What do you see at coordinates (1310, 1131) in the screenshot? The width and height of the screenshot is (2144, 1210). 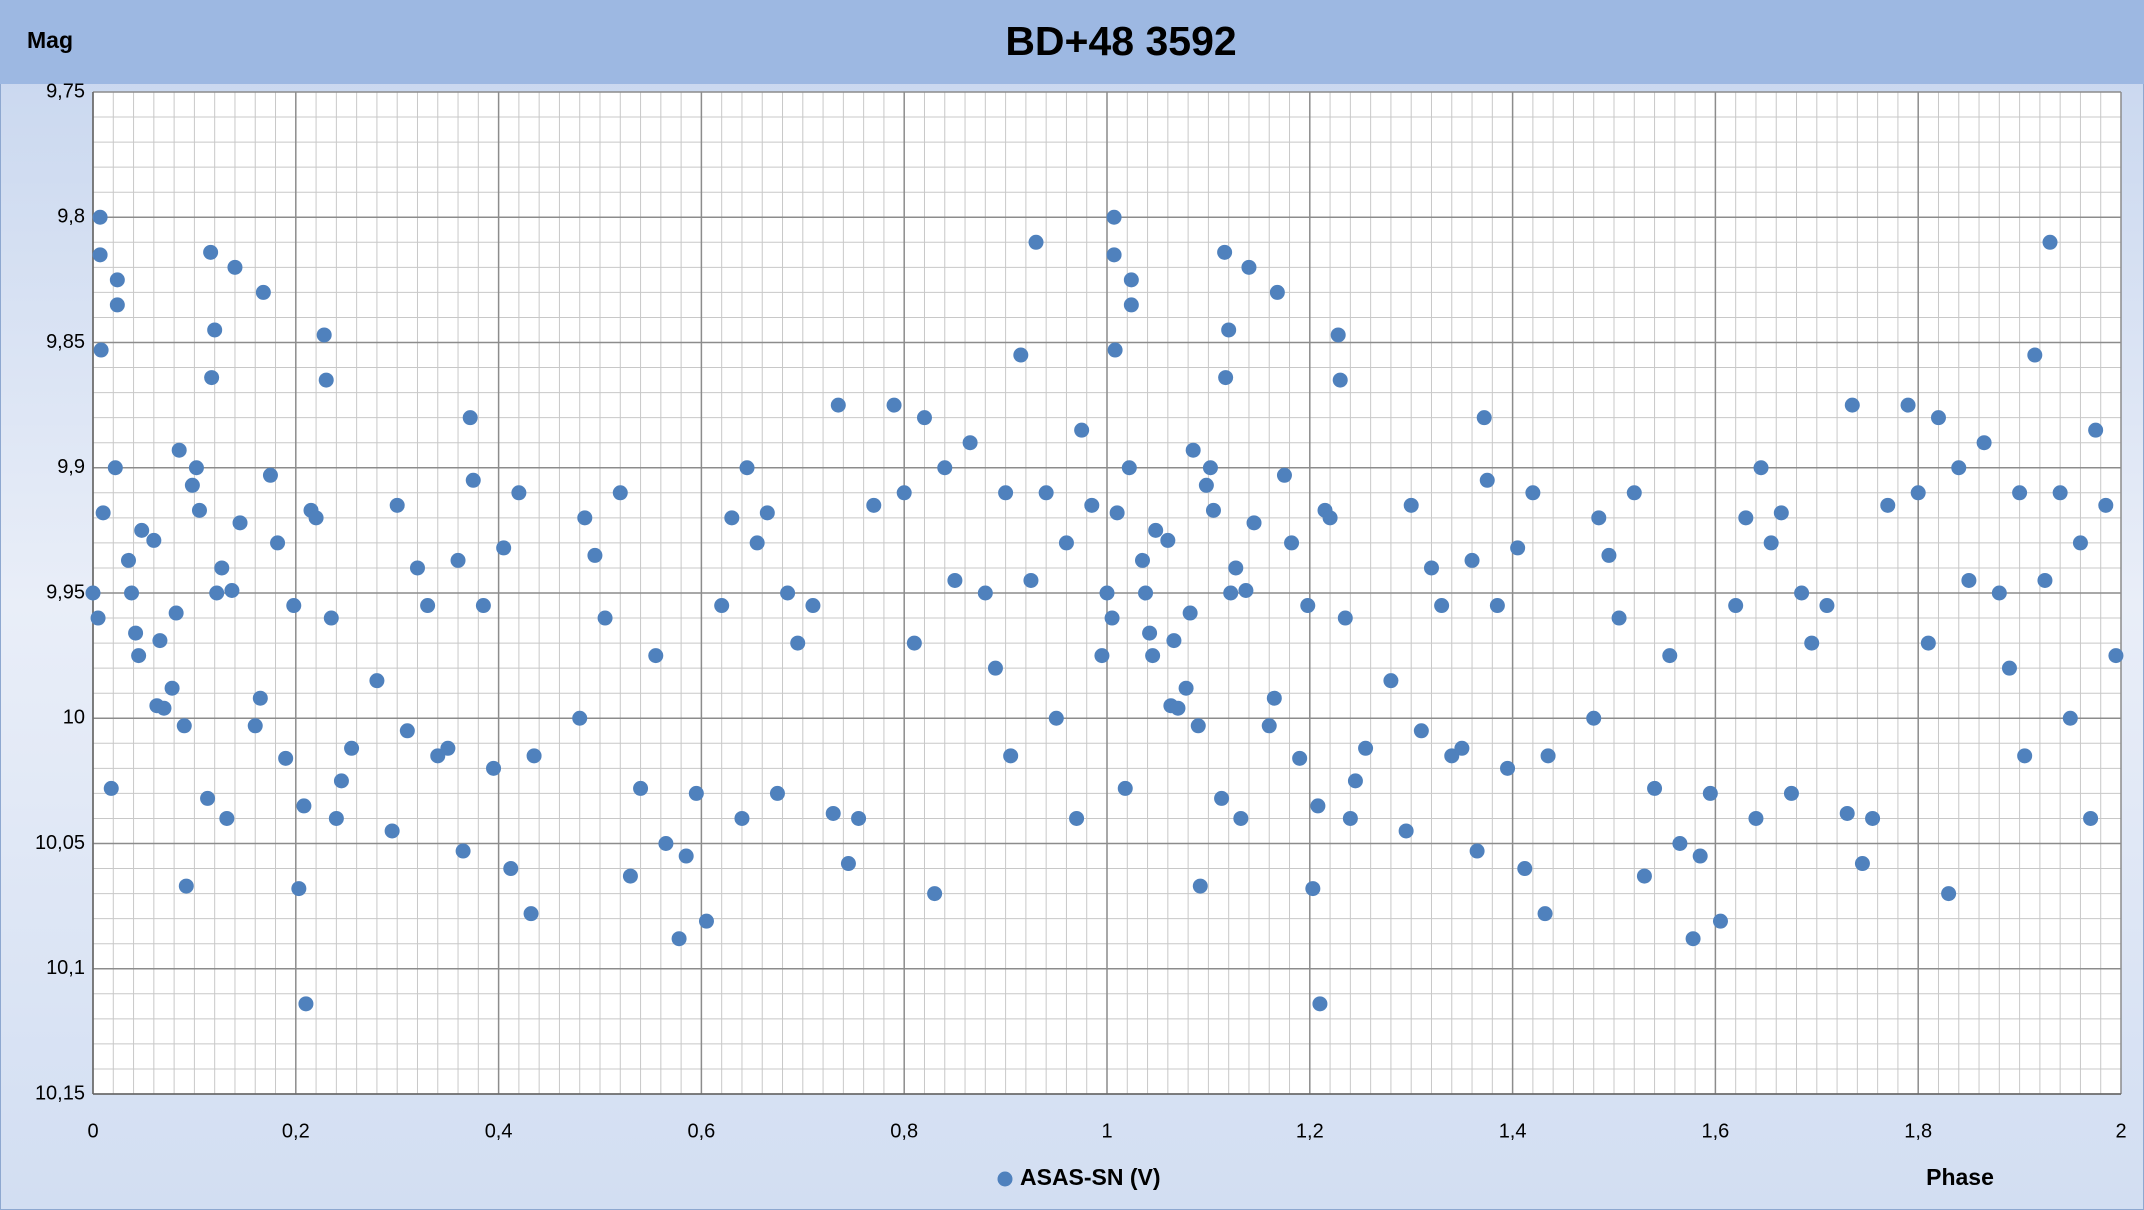 I see `x-tick-label: 1,2` at bounding box center [1310, 1131].